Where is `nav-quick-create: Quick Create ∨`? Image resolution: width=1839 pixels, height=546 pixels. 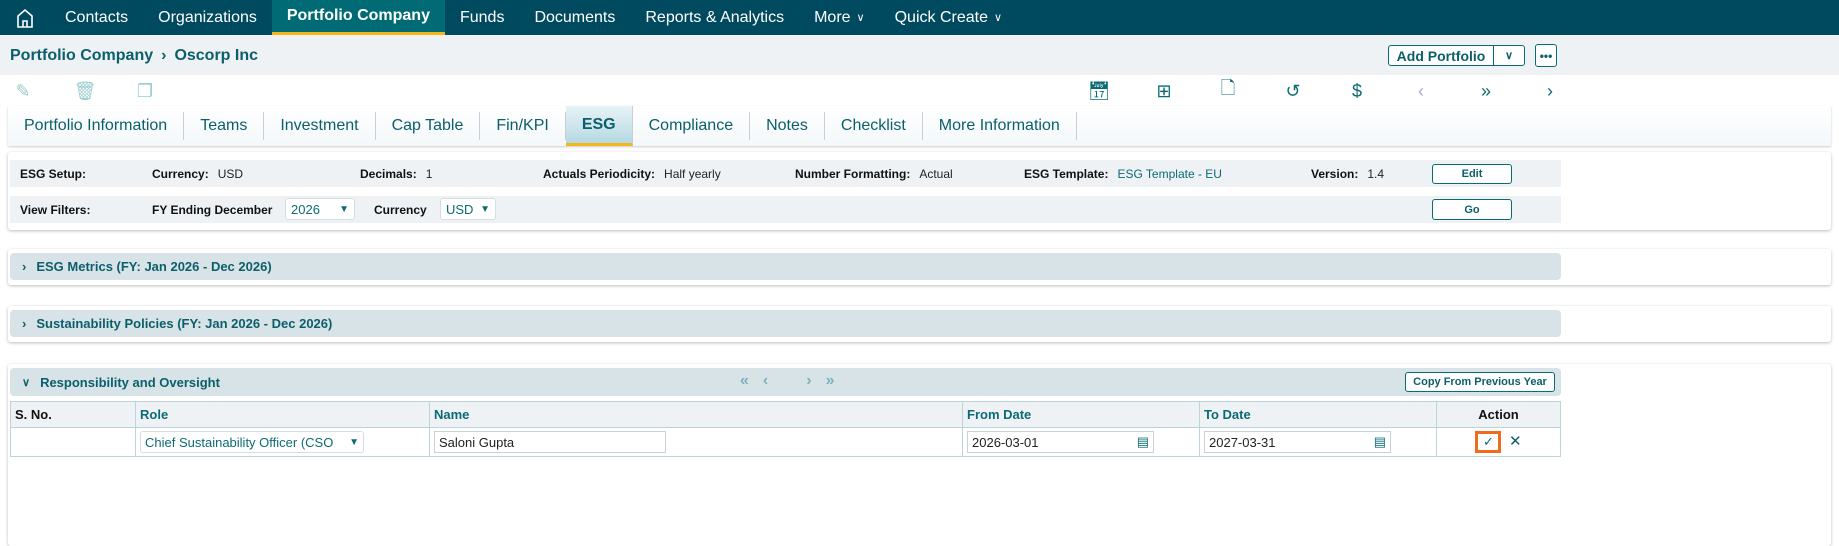
nav-quick-create: Quick Create ∨ is located at coordinates (948, 17).